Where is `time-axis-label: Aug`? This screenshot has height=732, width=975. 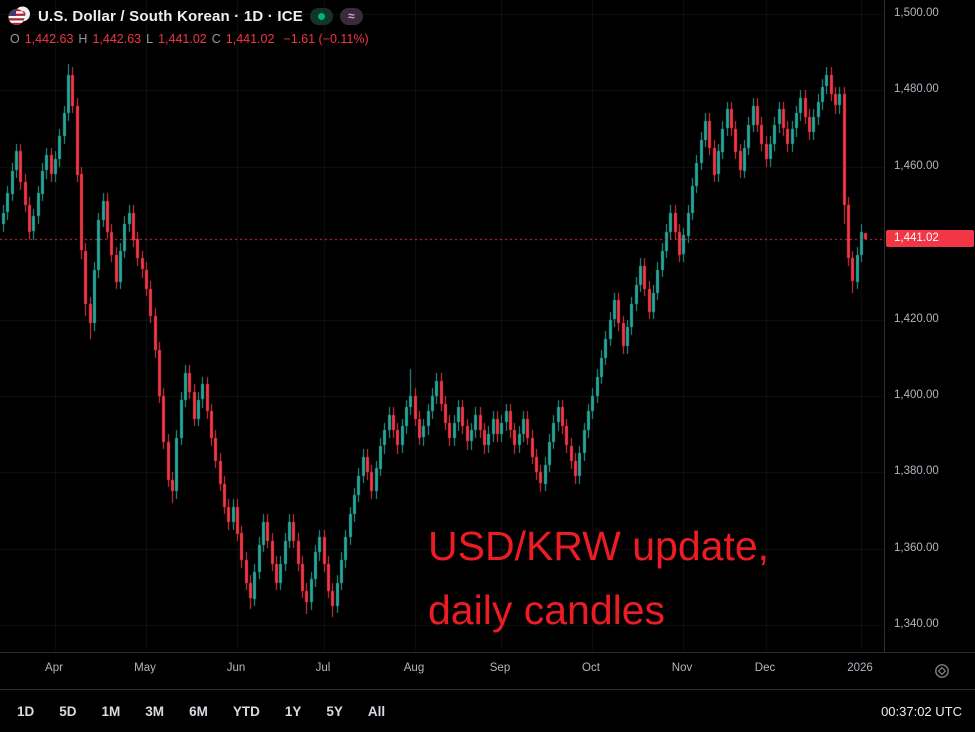 time-axis-label: Aug is located at coordinates (414, 668).